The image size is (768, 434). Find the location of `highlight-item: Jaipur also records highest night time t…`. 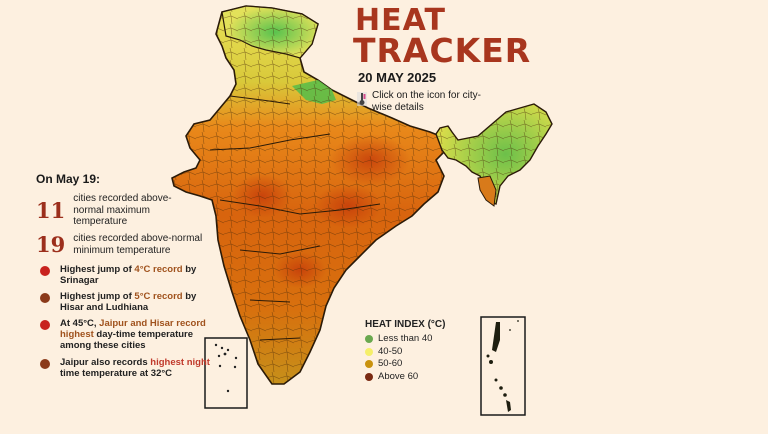

highlight-item: Jaipur also records highest night time t… is located at coordinates (130, 368).